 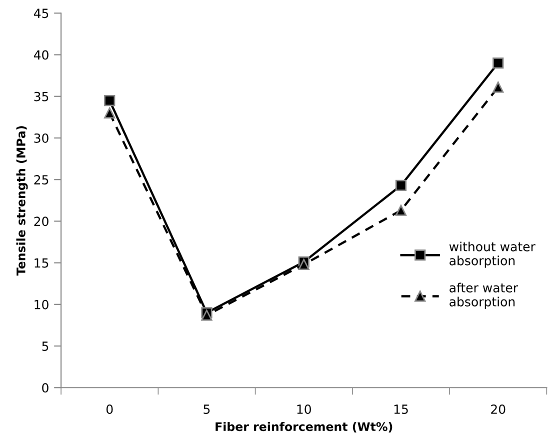 I want to click on legend-label: without water absorption, so click(x=492, y=255).